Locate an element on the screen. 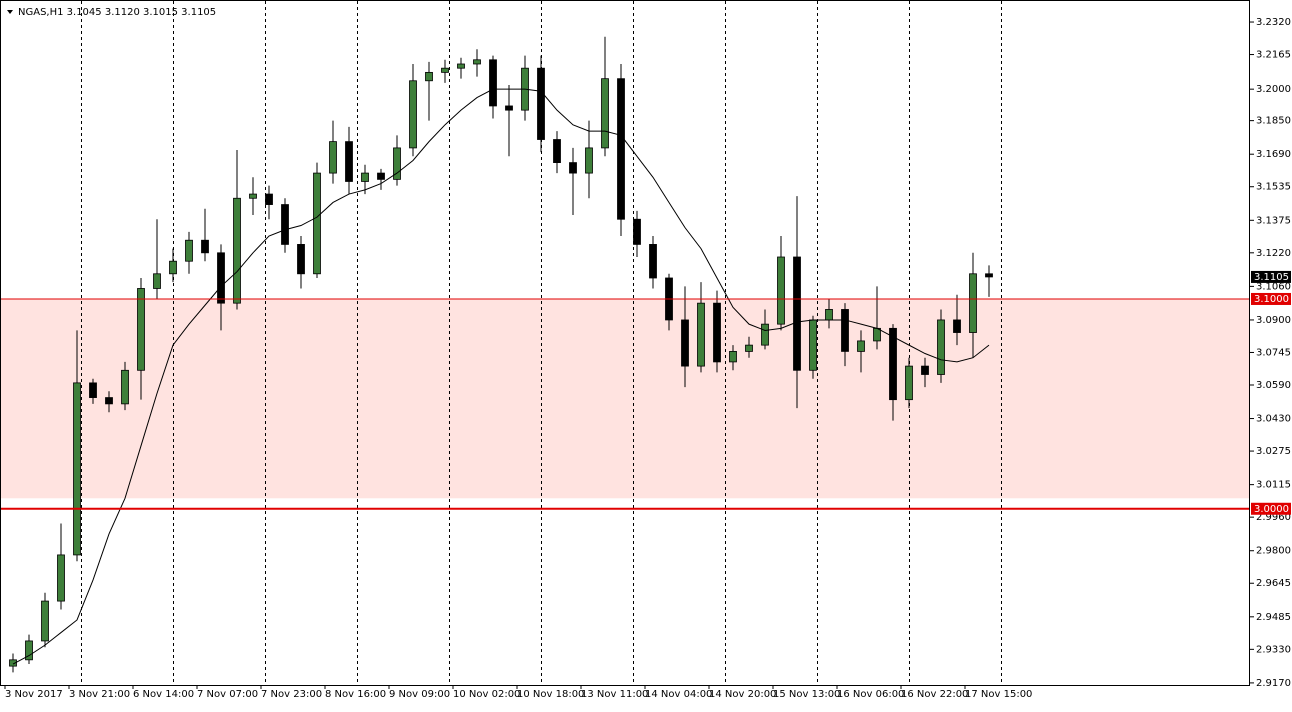 The width and height of the screenshot is (1292, 712). price-level-label: 3.0000 is located at coordinates (1271, 509).